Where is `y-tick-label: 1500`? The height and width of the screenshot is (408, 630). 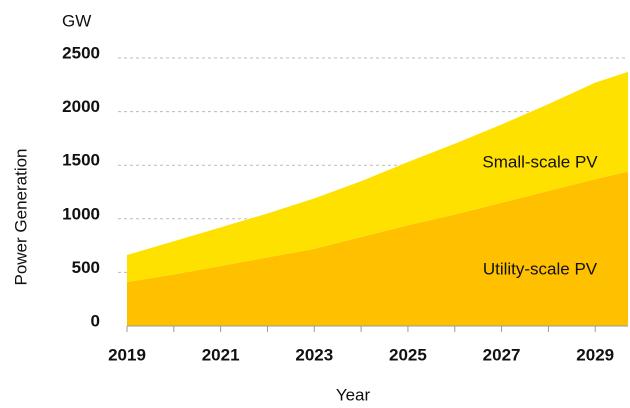 y-tick-label: 1500 is located at coordinates (81, 160).